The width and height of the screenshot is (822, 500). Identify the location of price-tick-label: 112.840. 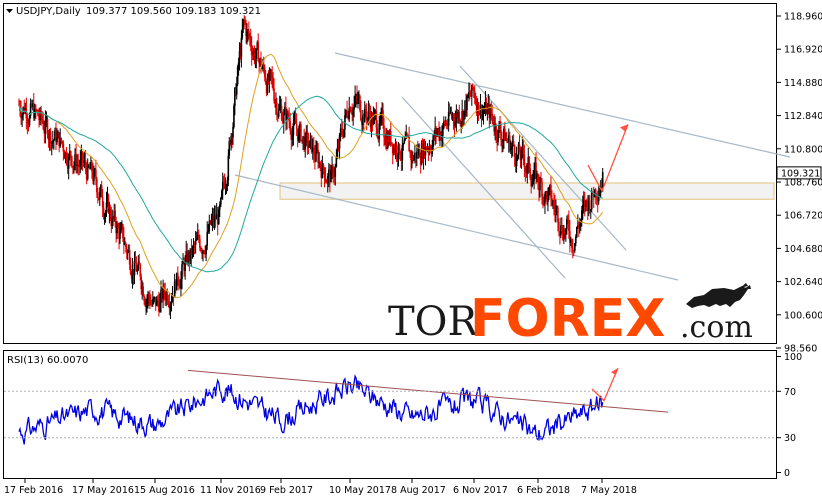
(803, 116).